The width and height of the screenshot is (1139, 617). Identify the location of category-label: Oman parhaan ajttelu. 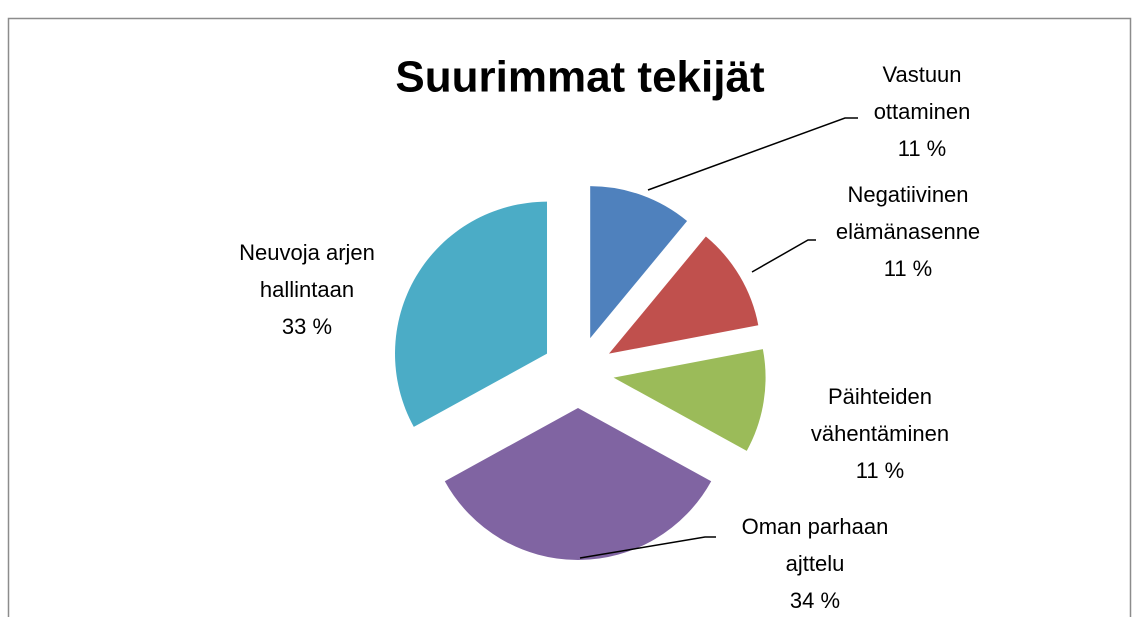
(815, 545).